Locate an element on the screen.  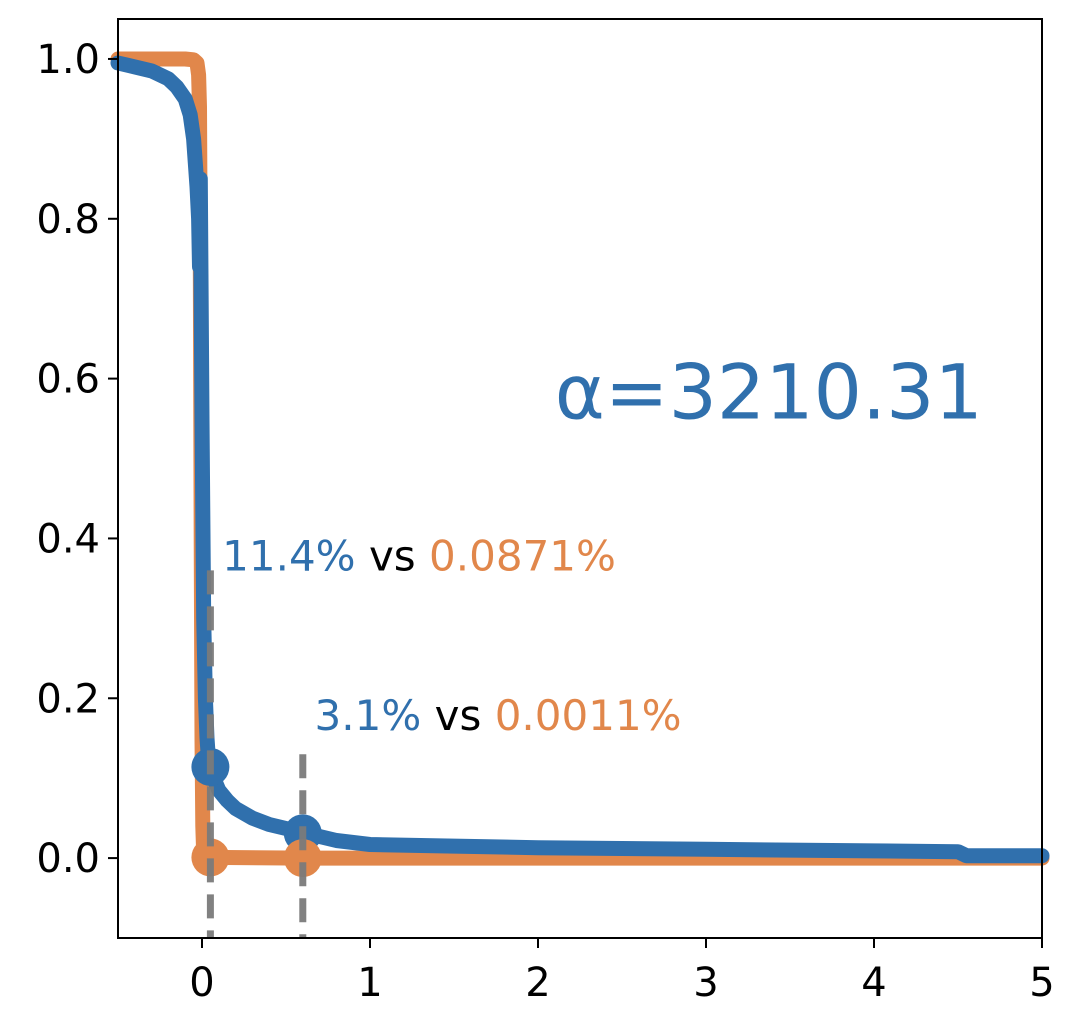
y-tick-label-1: 0.2 is located at coordinates (68, 699).